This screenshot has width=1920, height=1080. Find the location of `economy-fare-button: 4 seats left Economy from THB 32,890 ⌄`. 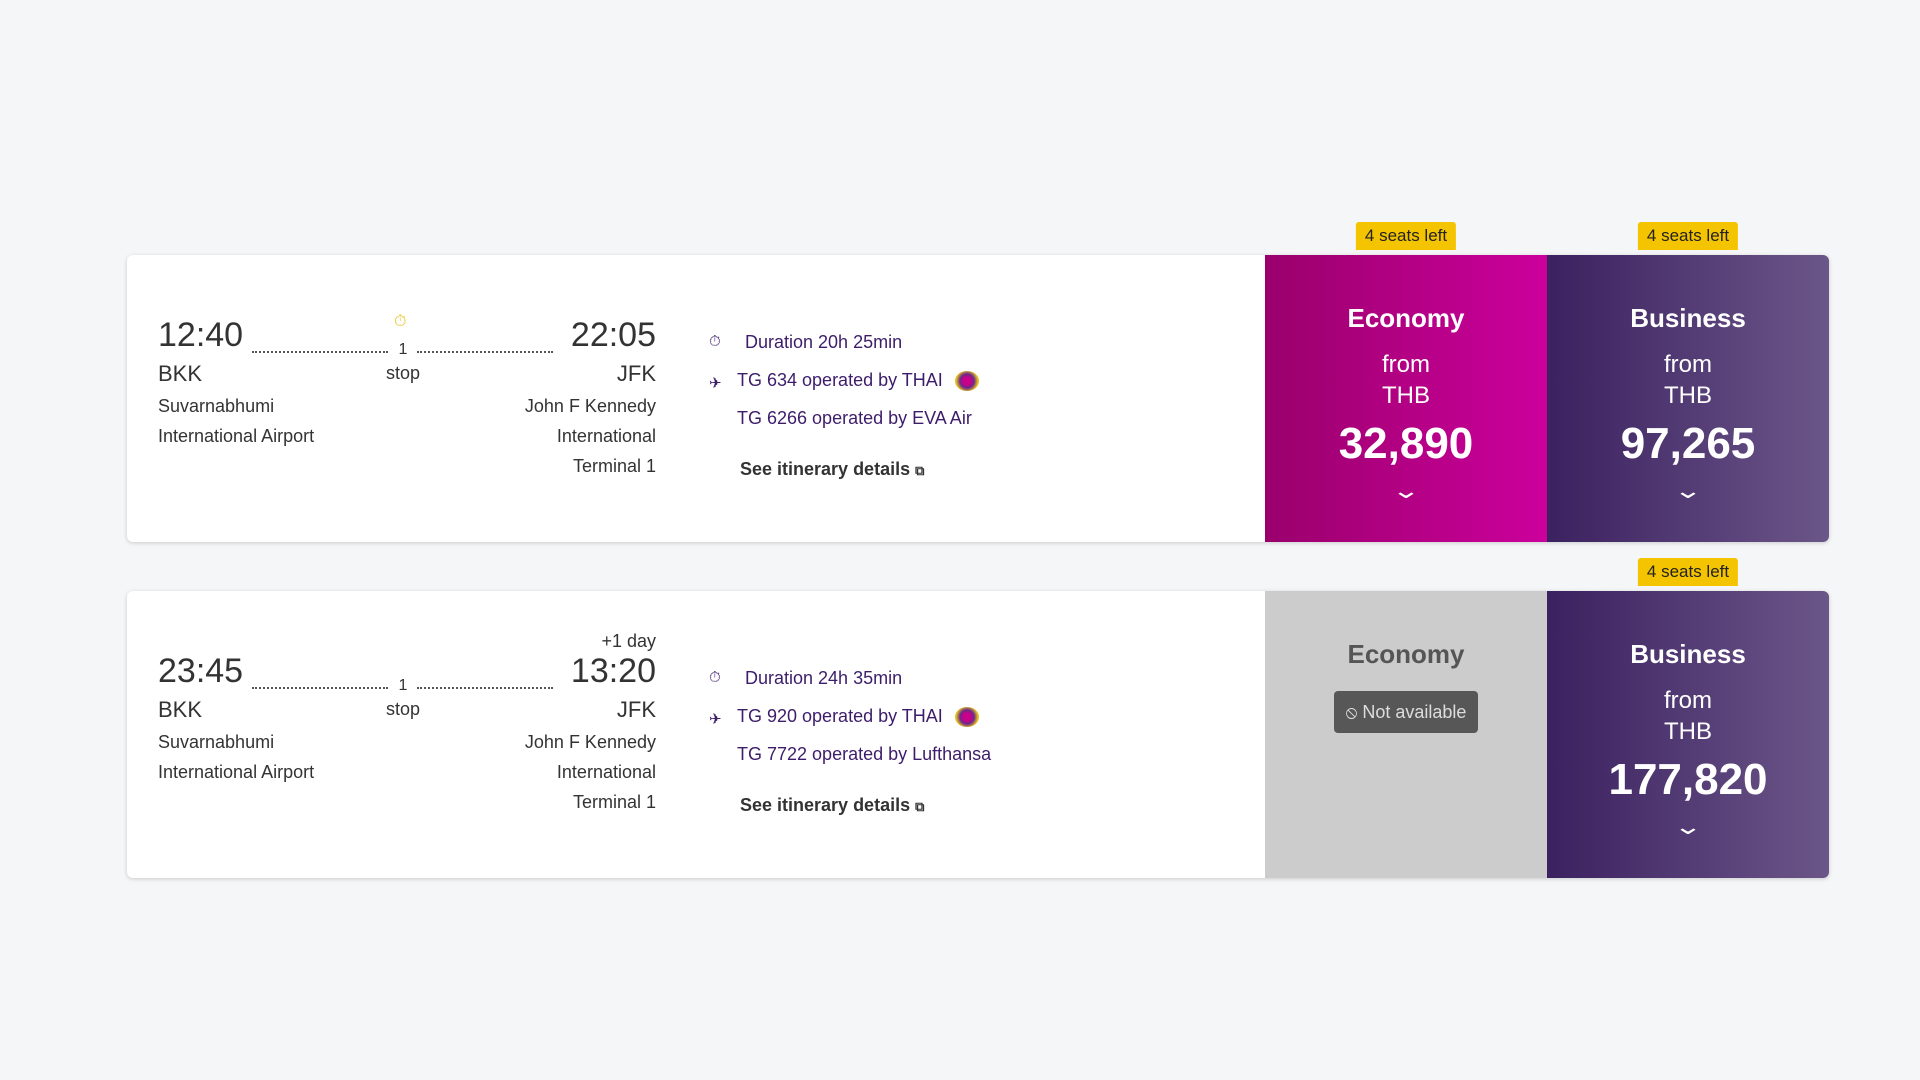

economy-fare-button: 4 seats left Economy from THB 32,890 ⌄ is located at coordinates (1406, 382).